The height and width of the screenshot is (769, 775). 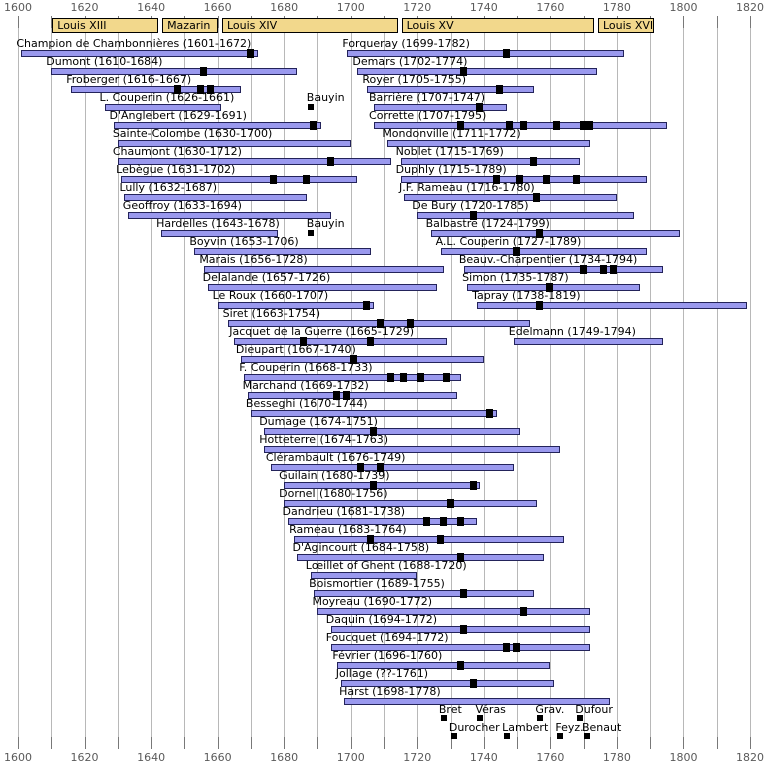 What do you see at coordinates (594, 709) in the screenshot?
I see `dated-composer-label: Dufour` at bounding box center [594, 709].